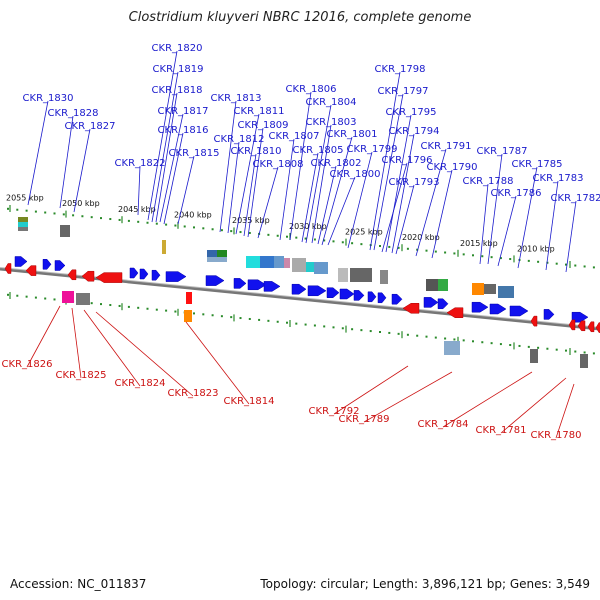 The width and height of the screenshot is (600, 600). I want to click on label-ckr-1810: CKR_1810, so click(256, 151).